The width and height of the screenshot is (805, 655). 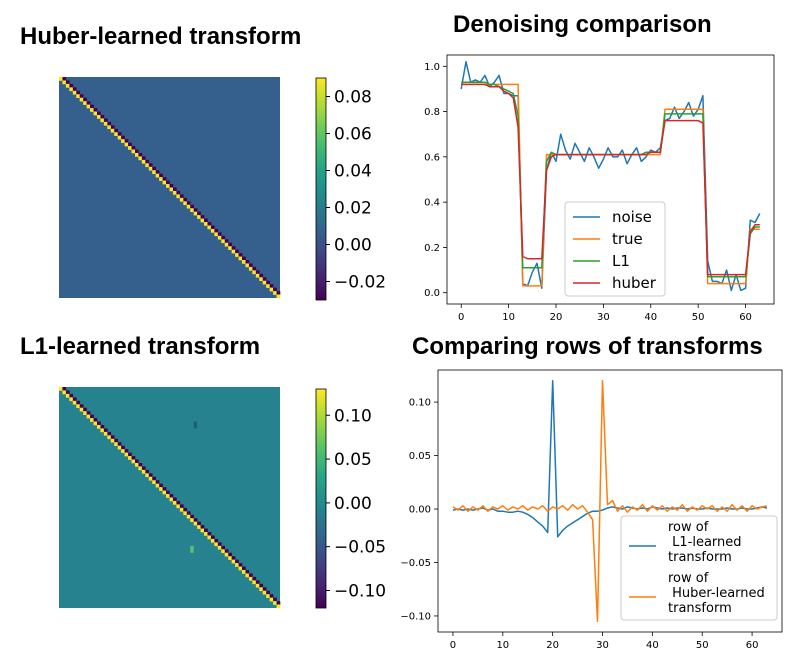 What do you see at coordinates (587, 346) in the screenshot?
I see `rows-comparison-title: Comparing rows of transforms` at bounding box center [587, 346].